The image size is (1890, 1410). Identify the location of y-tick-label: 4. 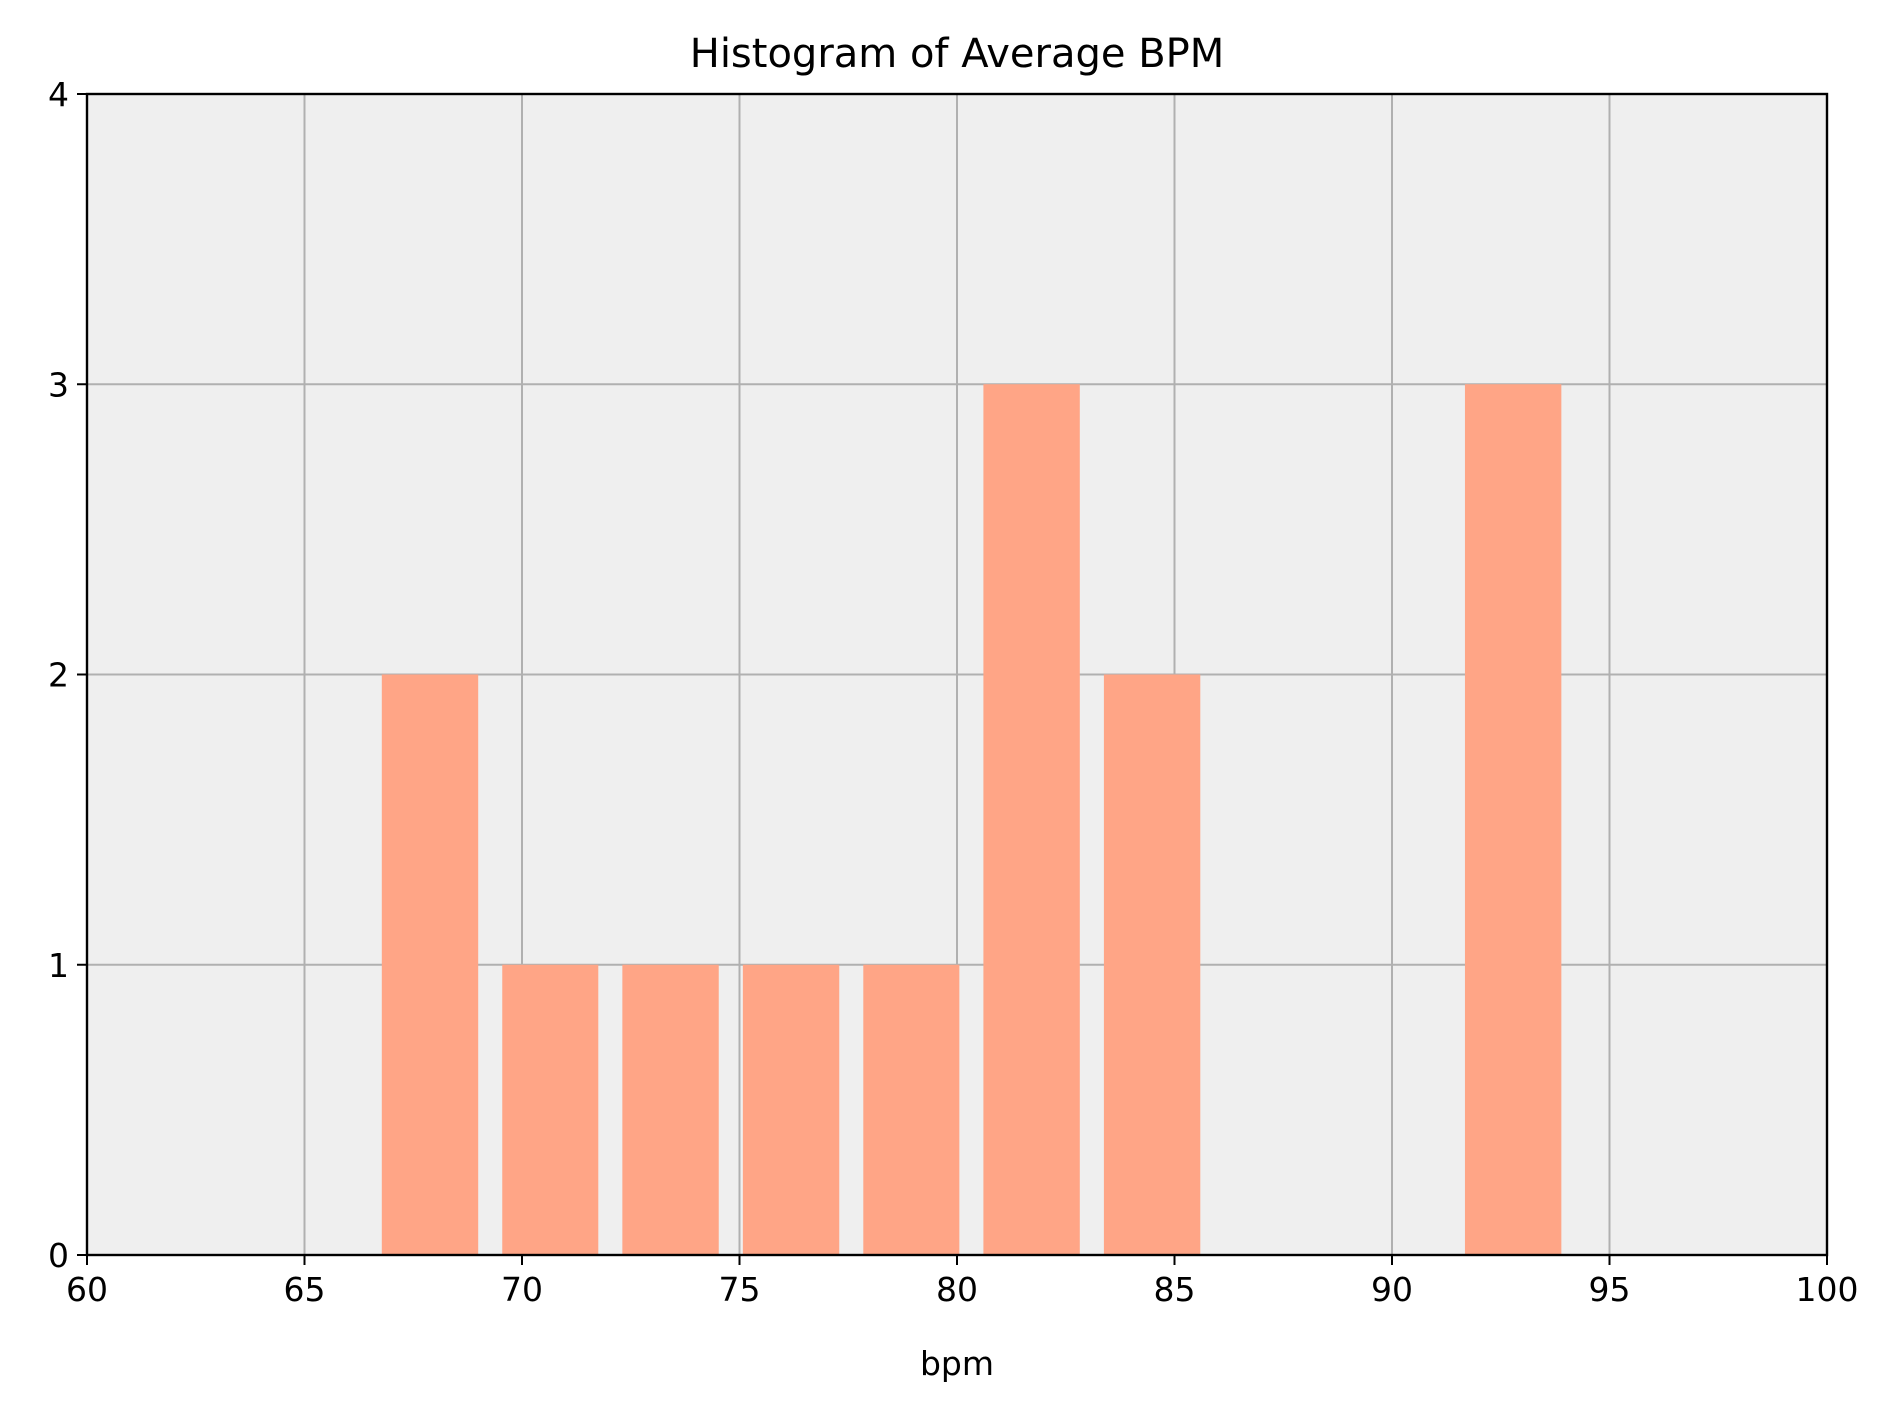
(58, 94).